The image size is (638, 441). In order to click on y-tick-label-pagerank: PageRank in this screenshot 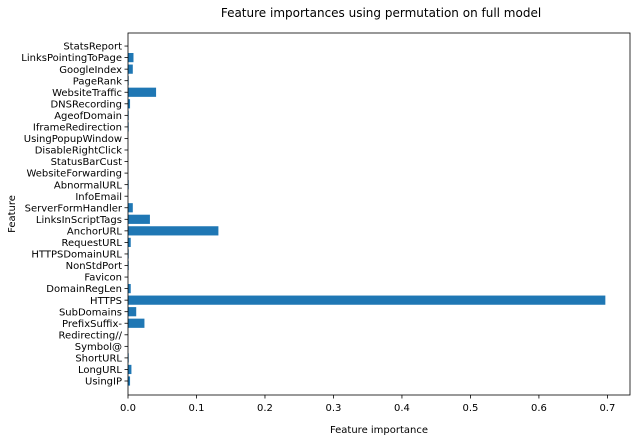, I will do `click(97, 81)`.